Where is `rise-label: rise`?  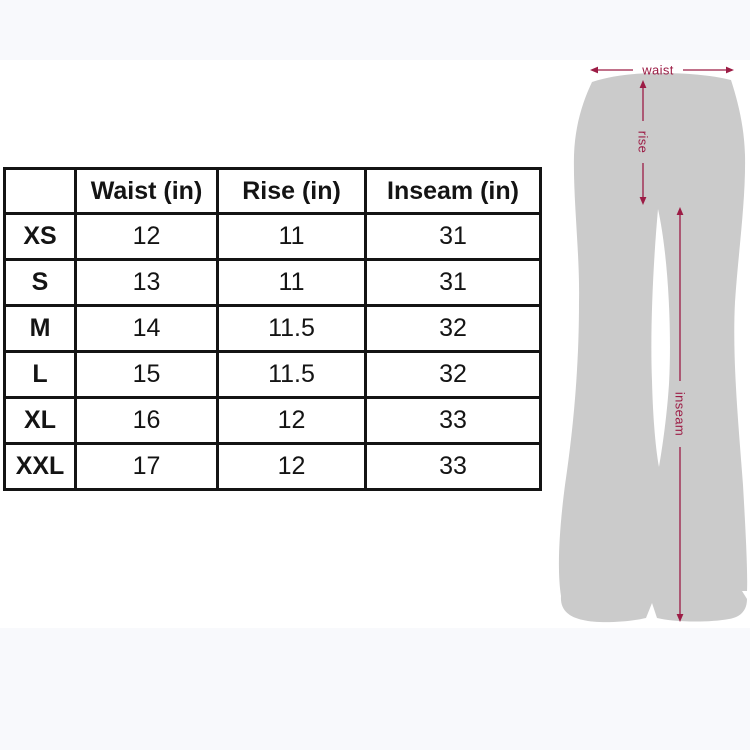 rise-label: rise is located at coordinates (643, 142).